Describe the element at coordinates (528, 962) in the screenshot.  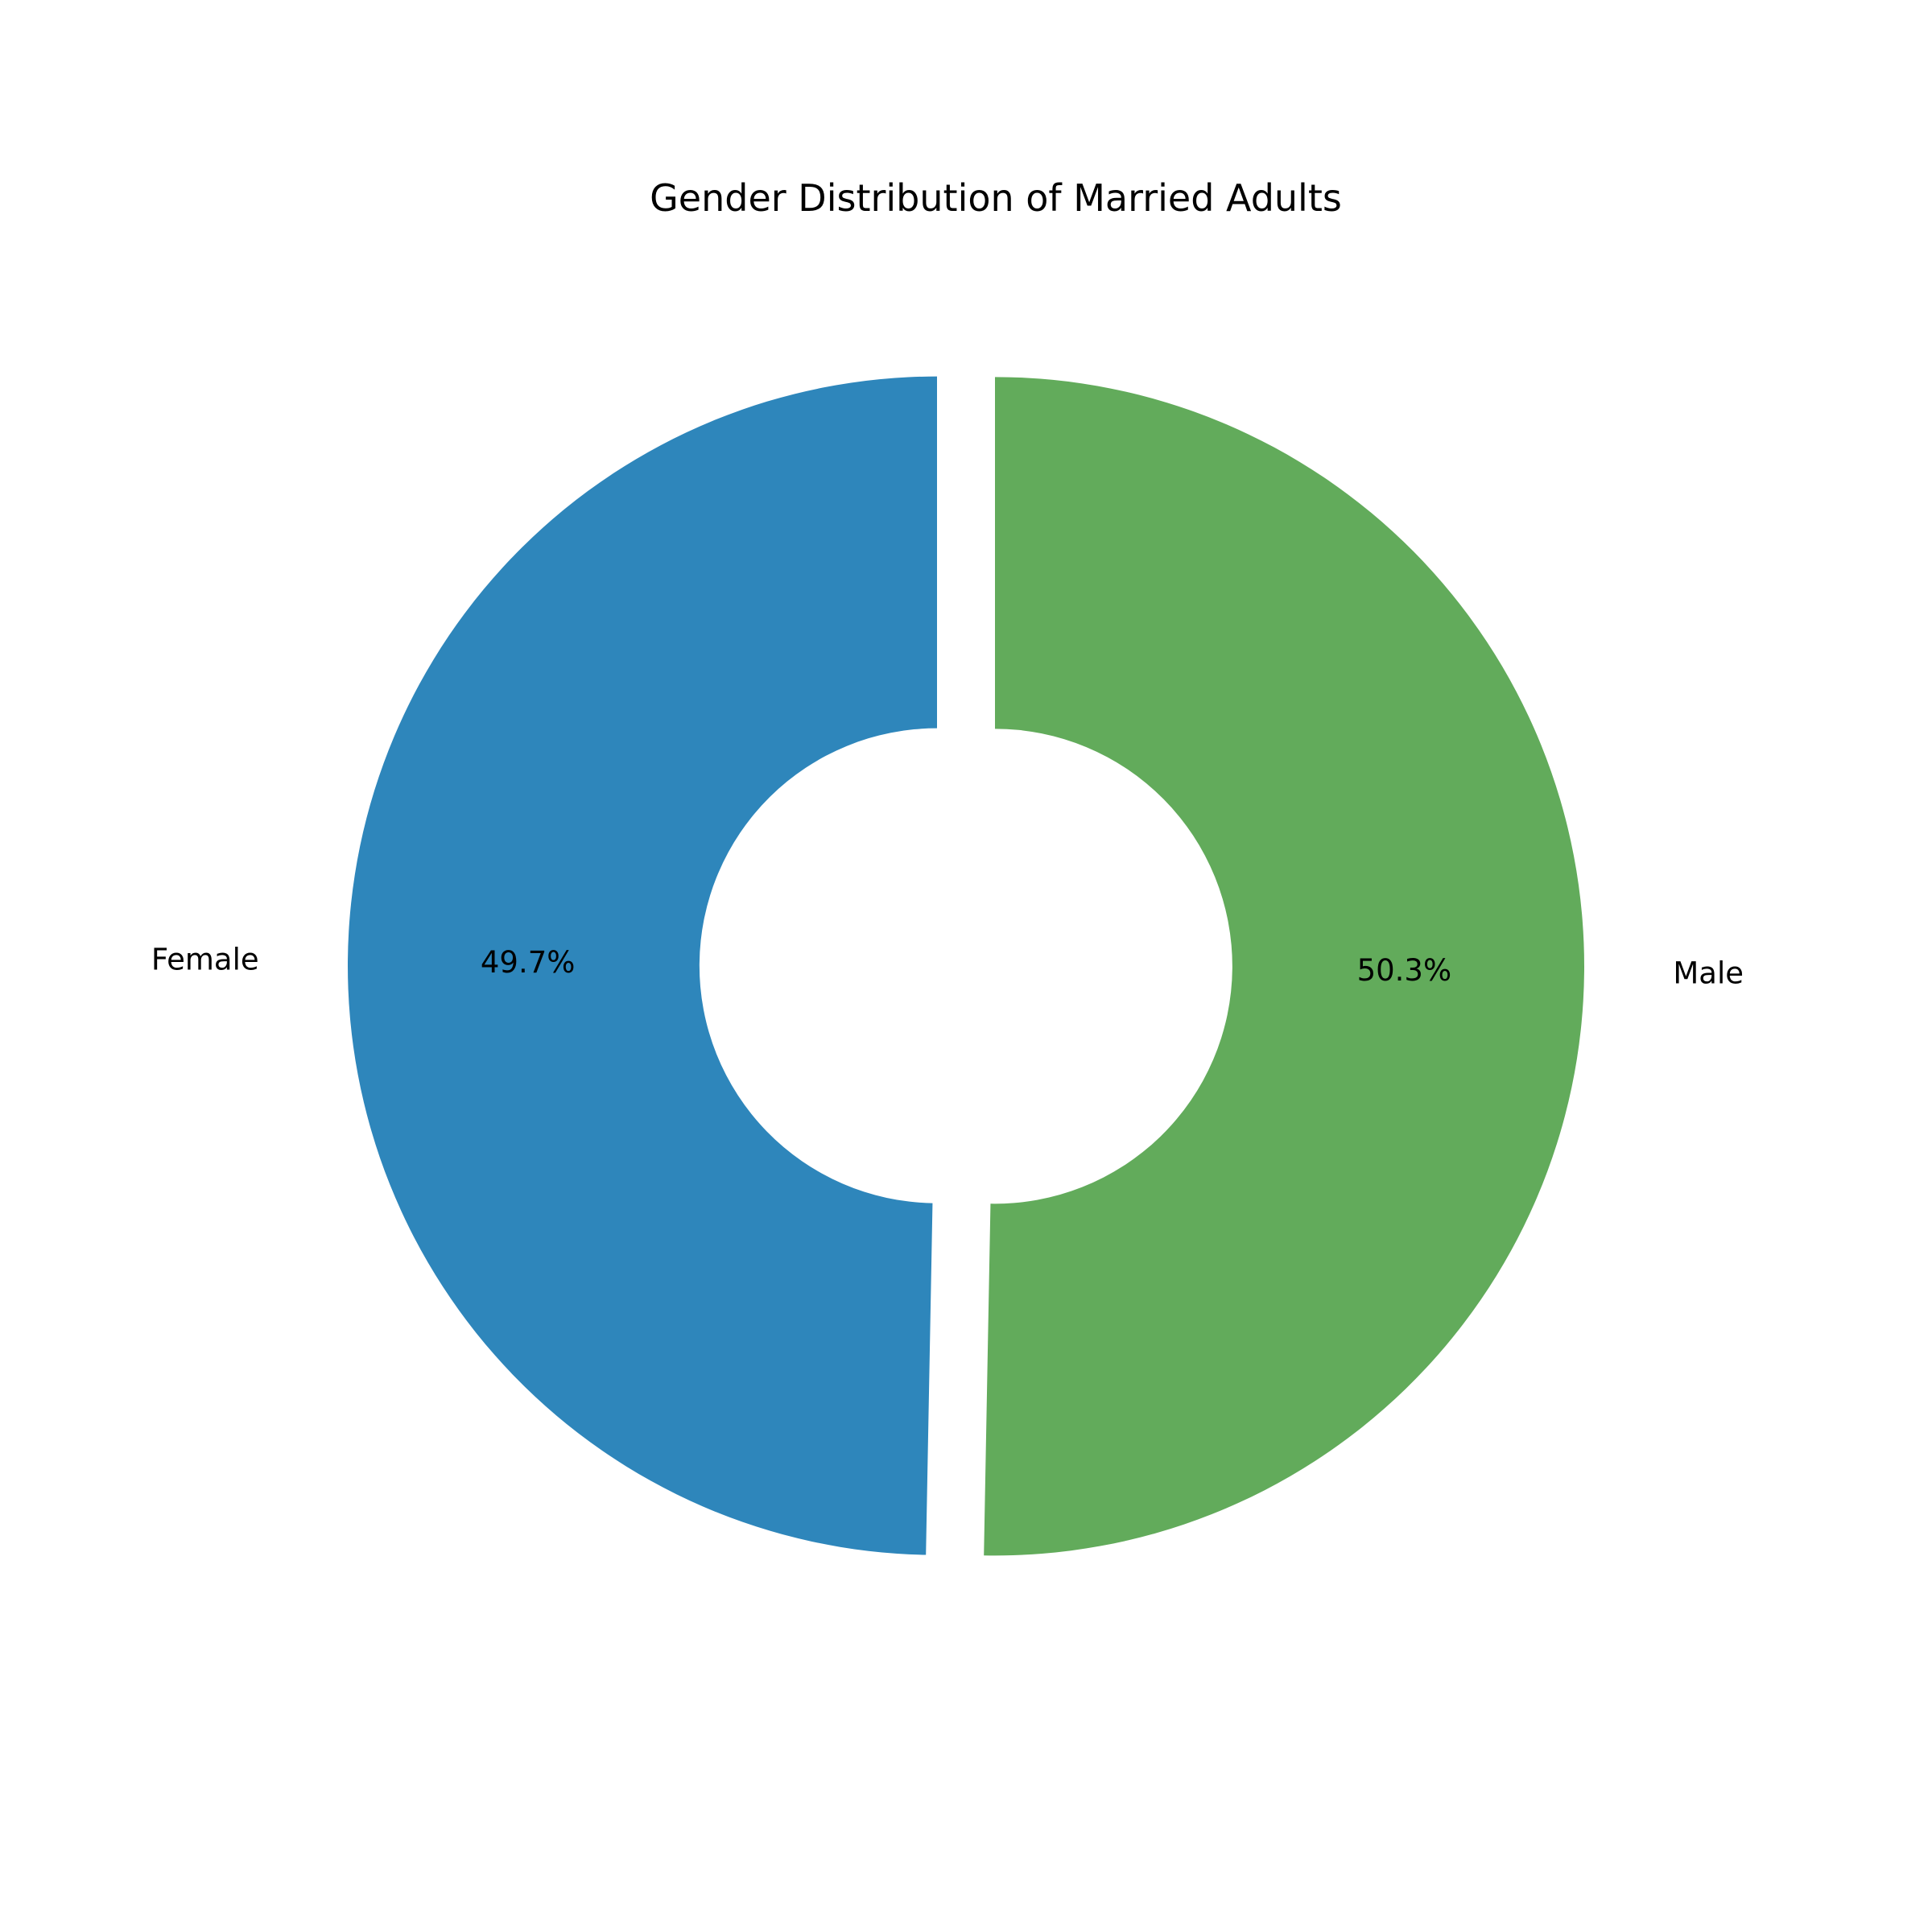
I see `pct-label-female: 49.7%` at that location.